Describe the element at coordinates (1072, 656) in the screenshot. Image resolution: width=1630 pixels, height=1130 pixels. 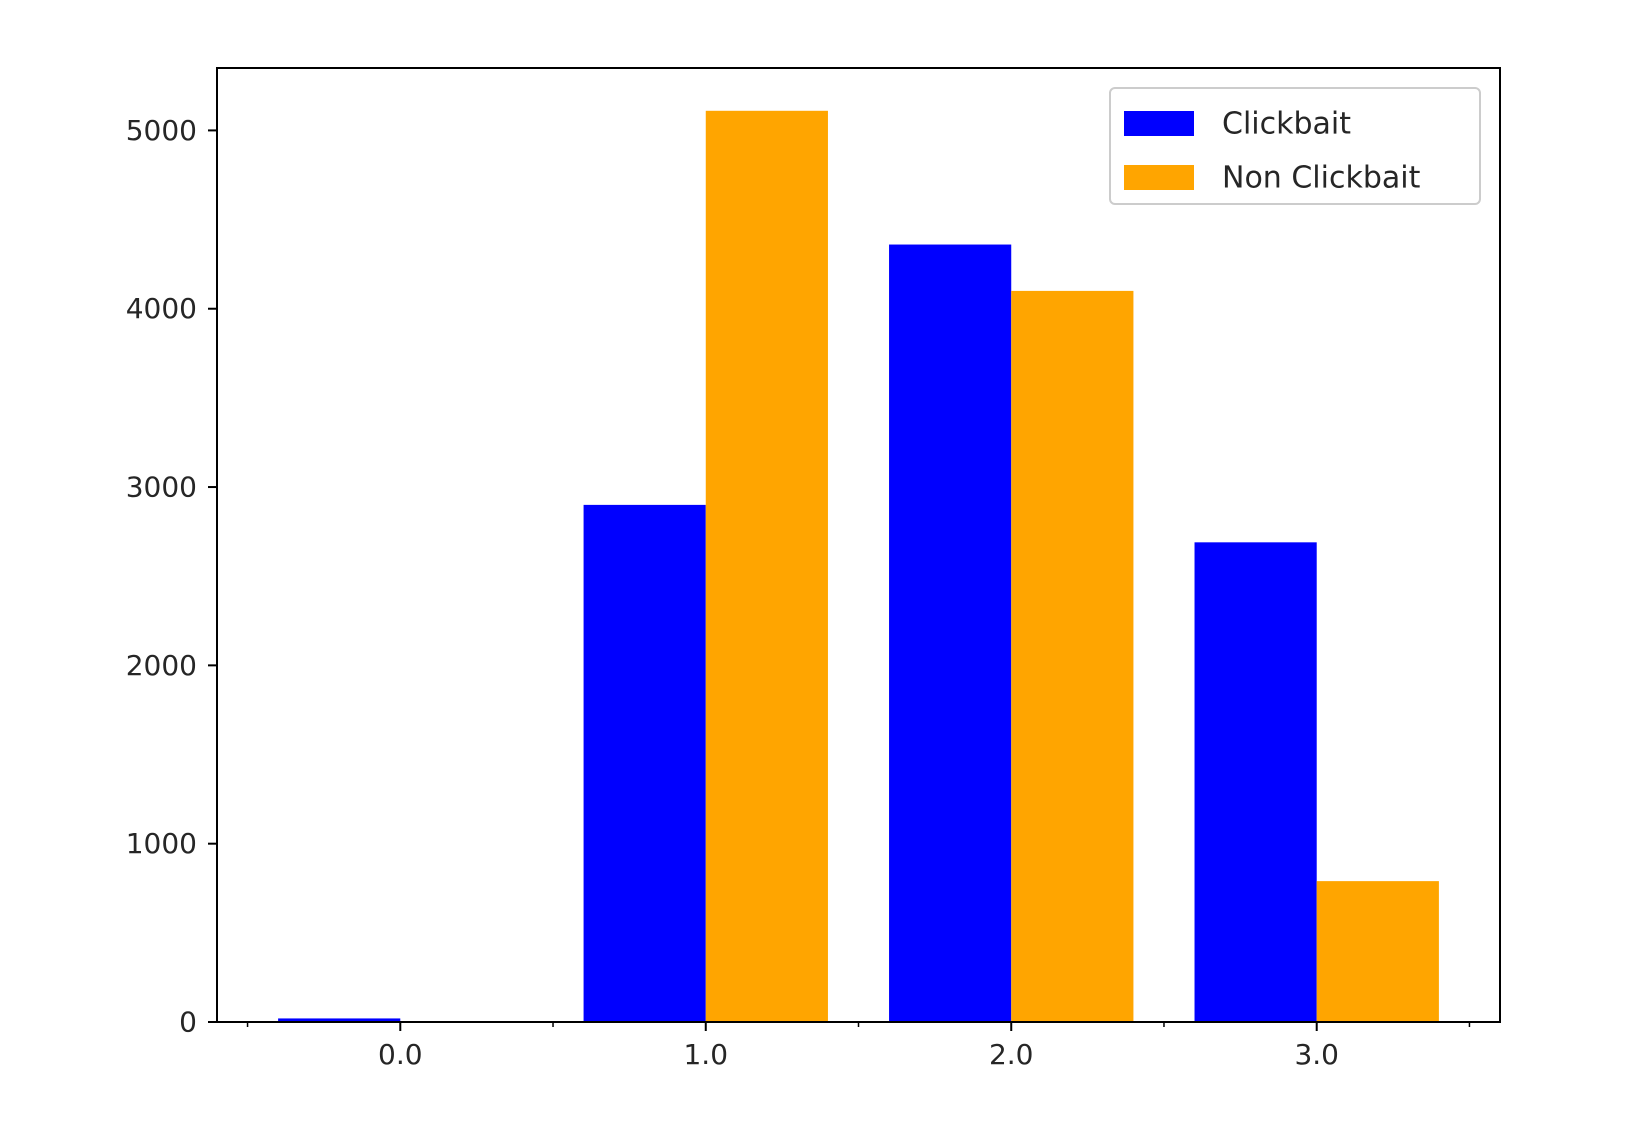
I see `bar-non-clickbait-2.0` at that location.